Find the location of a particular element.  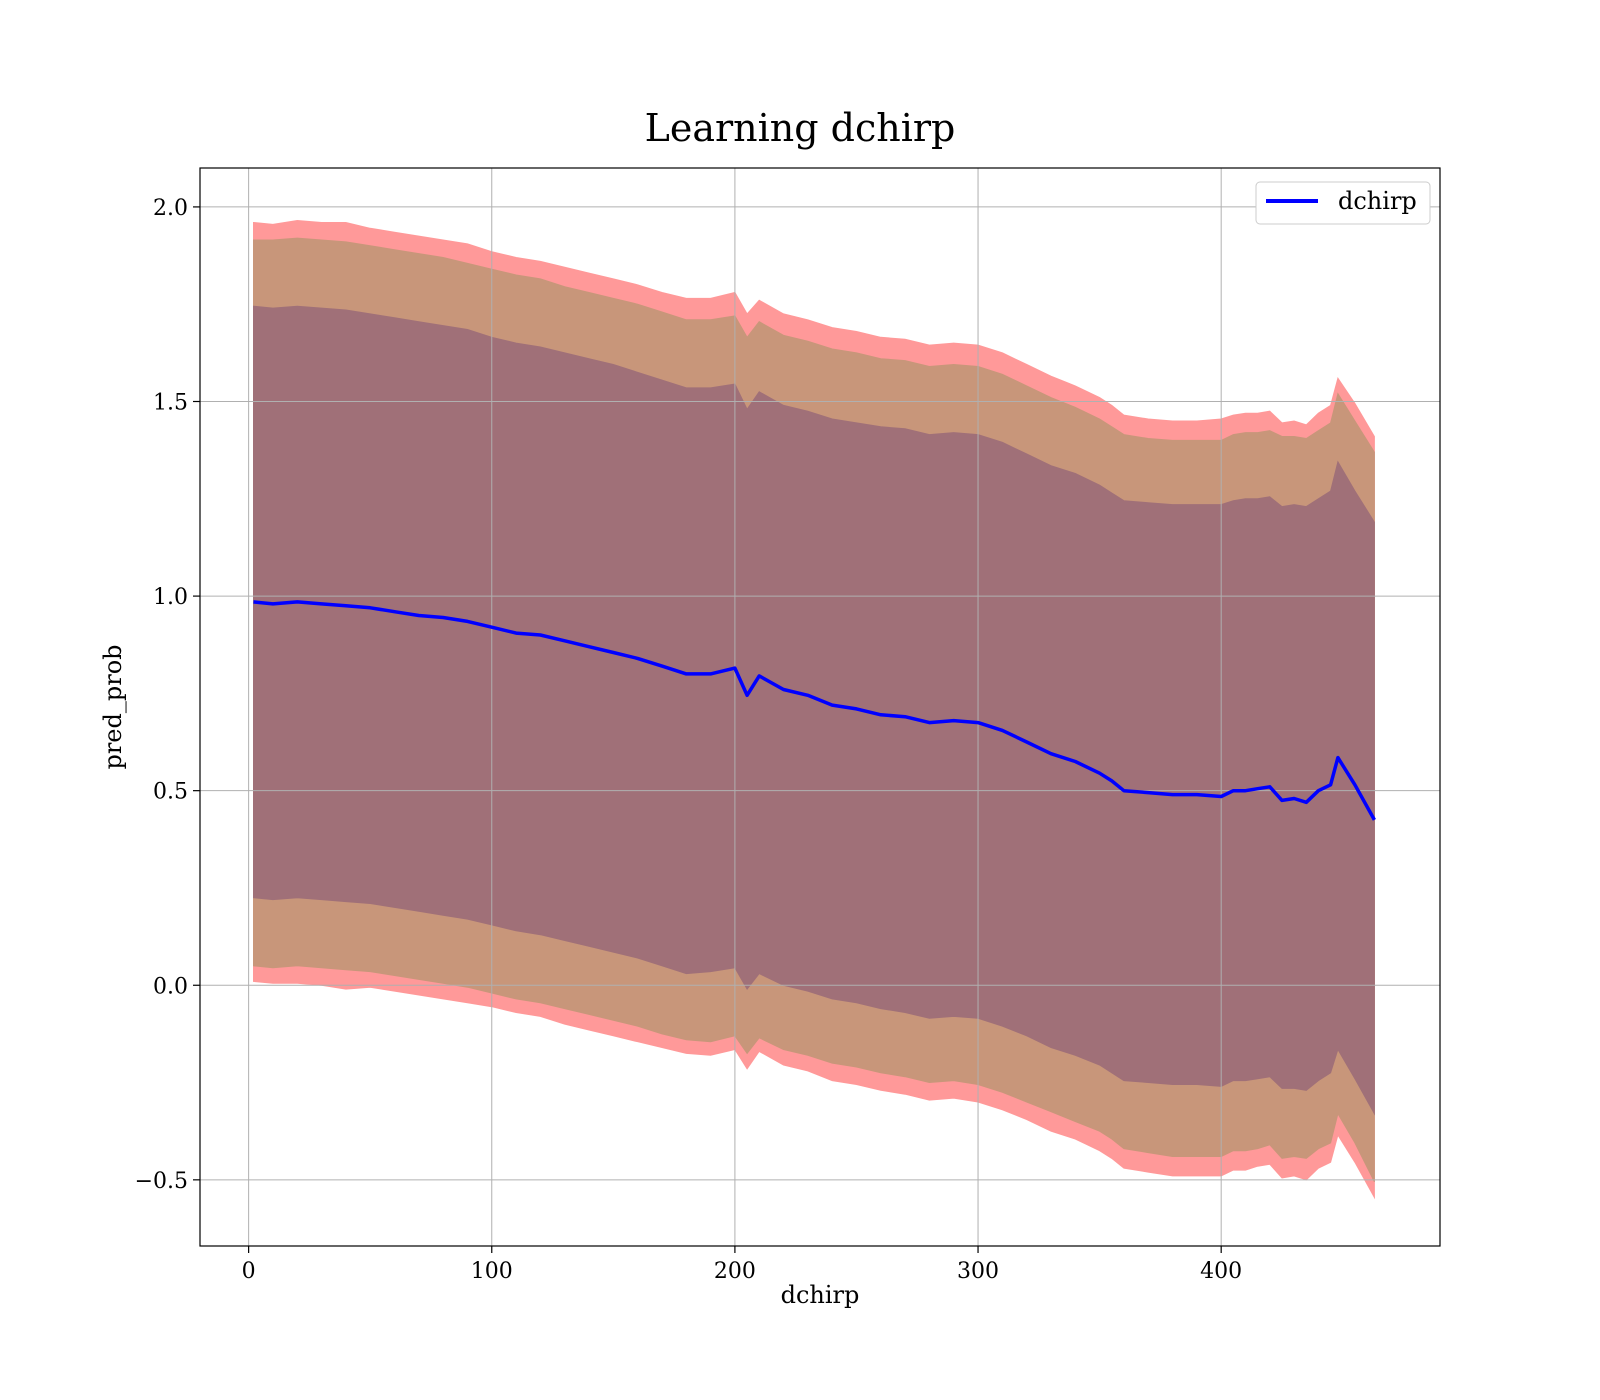

y-tick-label: 0.0 is located at coordinates (170, 986).